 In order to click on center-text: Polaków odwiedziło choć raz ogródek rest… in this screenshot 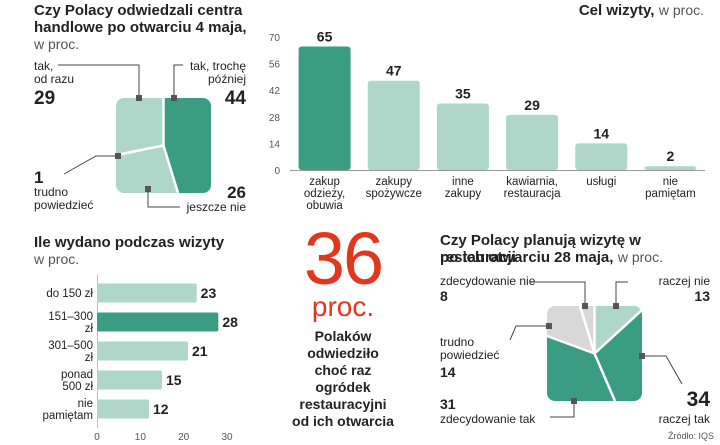, I will do `click(343, 379)`.